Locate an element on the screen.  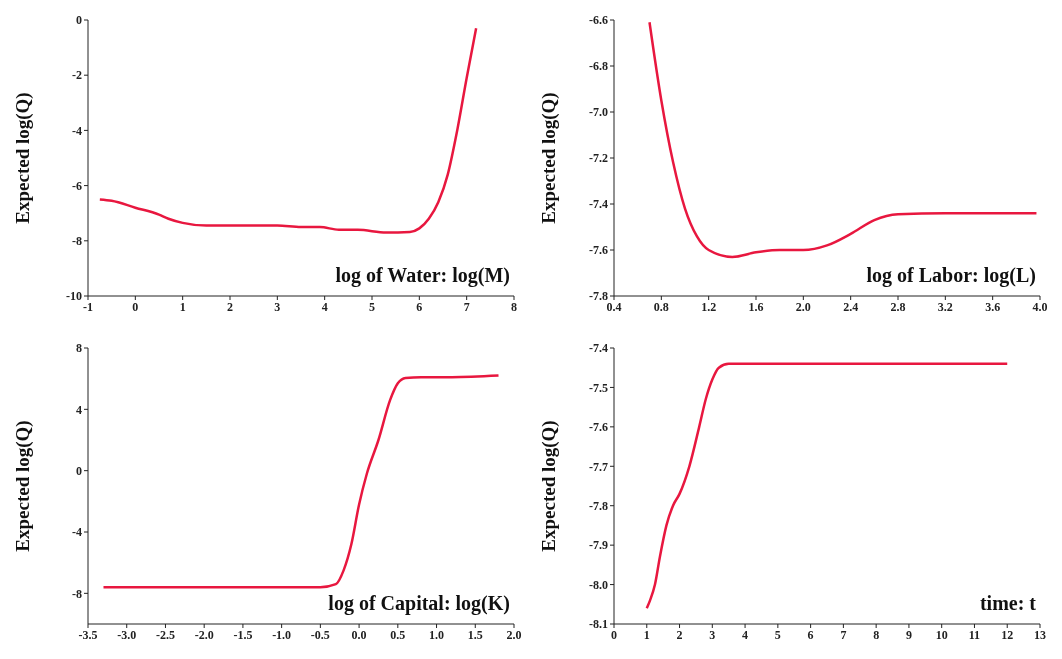
y-tick-label: -7.5 is located at coordinates (598, 387).